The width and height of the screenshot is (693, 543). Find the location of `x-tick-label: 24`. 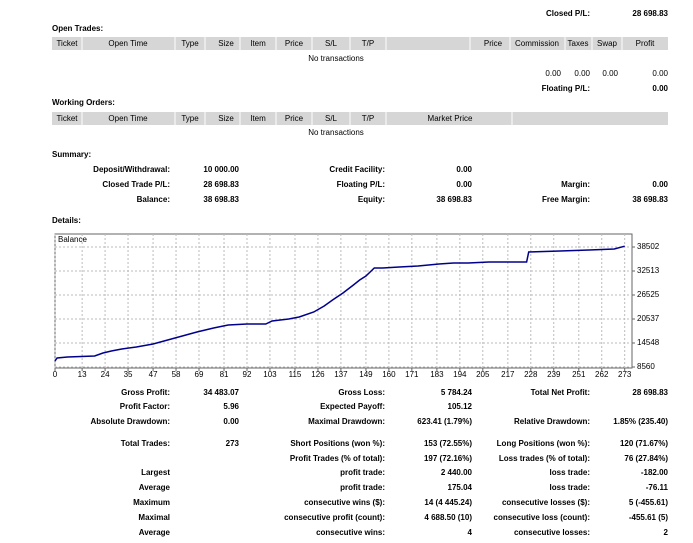

x-tick-label: 24 is located at coordinates (105, 374).